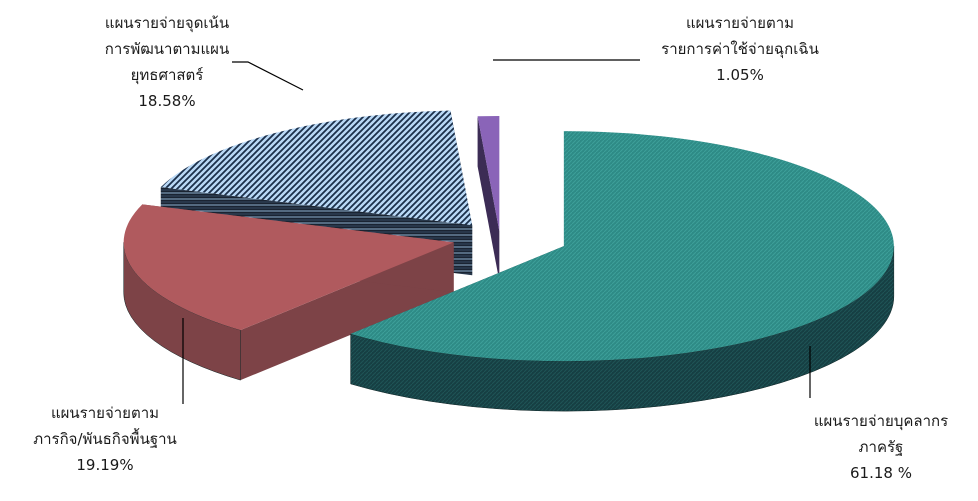  What do you see at coordinates (167, 49) in the screenshot?
I see `label-strategic-line2: การพัฒนาตามแผน` at bounding box center [167, 49].